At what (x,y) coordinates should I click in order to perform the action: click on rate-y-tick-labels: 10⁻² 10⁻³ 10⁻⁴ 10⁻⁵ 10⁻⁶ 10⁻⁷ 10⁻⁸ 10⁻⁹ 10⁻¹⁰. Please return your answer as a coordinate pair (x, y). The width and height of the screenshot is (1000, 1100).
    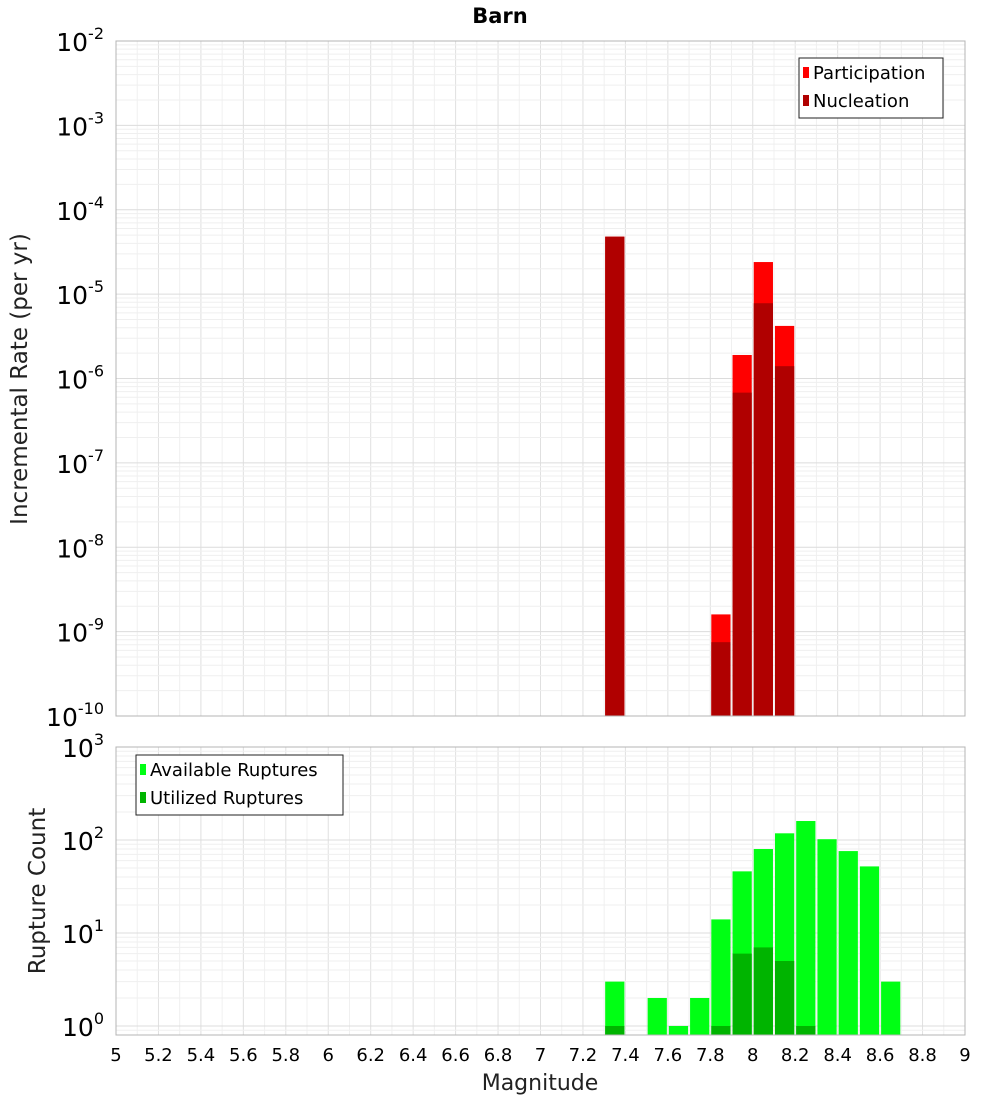
    Looking at the image, I should click on (75, 378).